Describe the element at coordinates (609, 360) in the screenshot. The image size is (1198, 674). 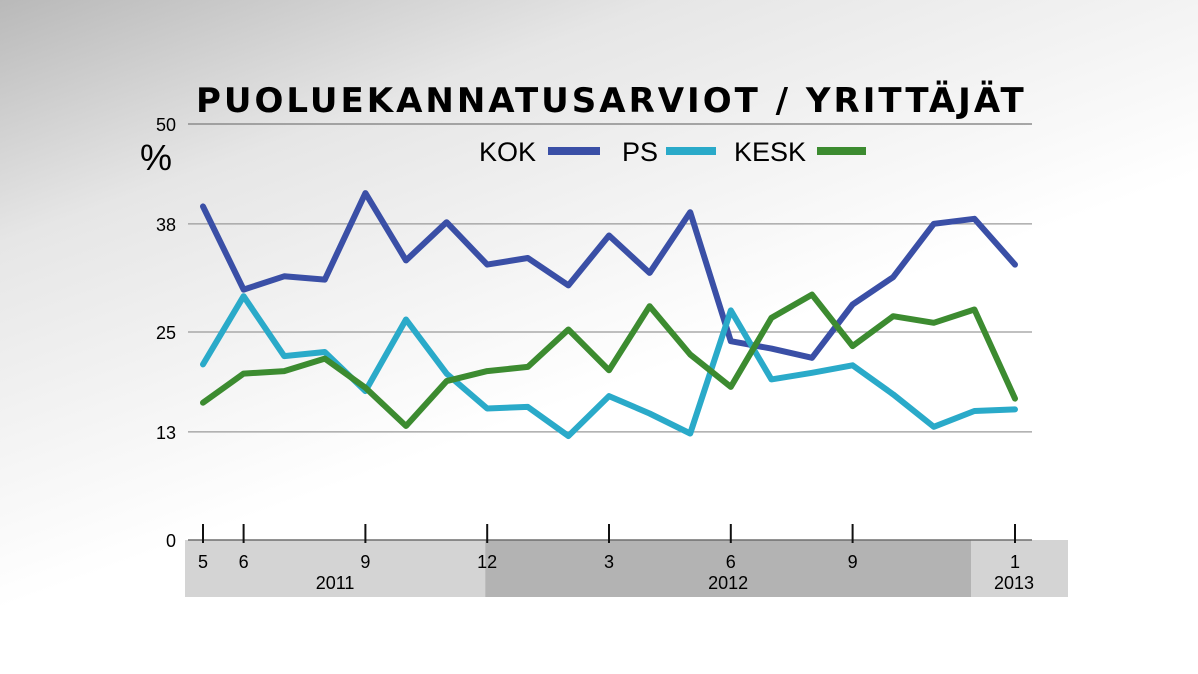
I see `series-line-kesk` at that location.